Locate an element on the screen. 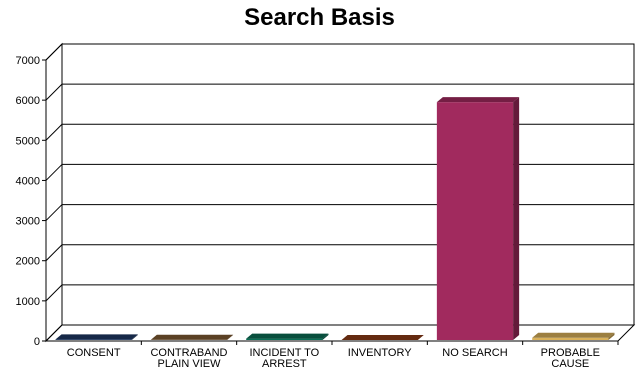 The width and height of the screenshot is (639, 382). y-tick-label: 3000 is located at coordinates (28, 222).